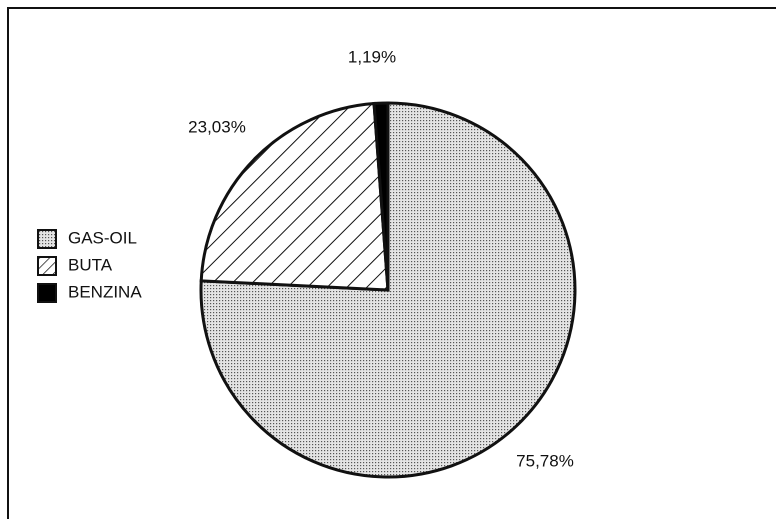 This screenshot has width=776, height=519. What do you see at coordinates (372, 56) in the screenshot?
I see `slice-label: 1,19%` at bounding box center [372, 56].